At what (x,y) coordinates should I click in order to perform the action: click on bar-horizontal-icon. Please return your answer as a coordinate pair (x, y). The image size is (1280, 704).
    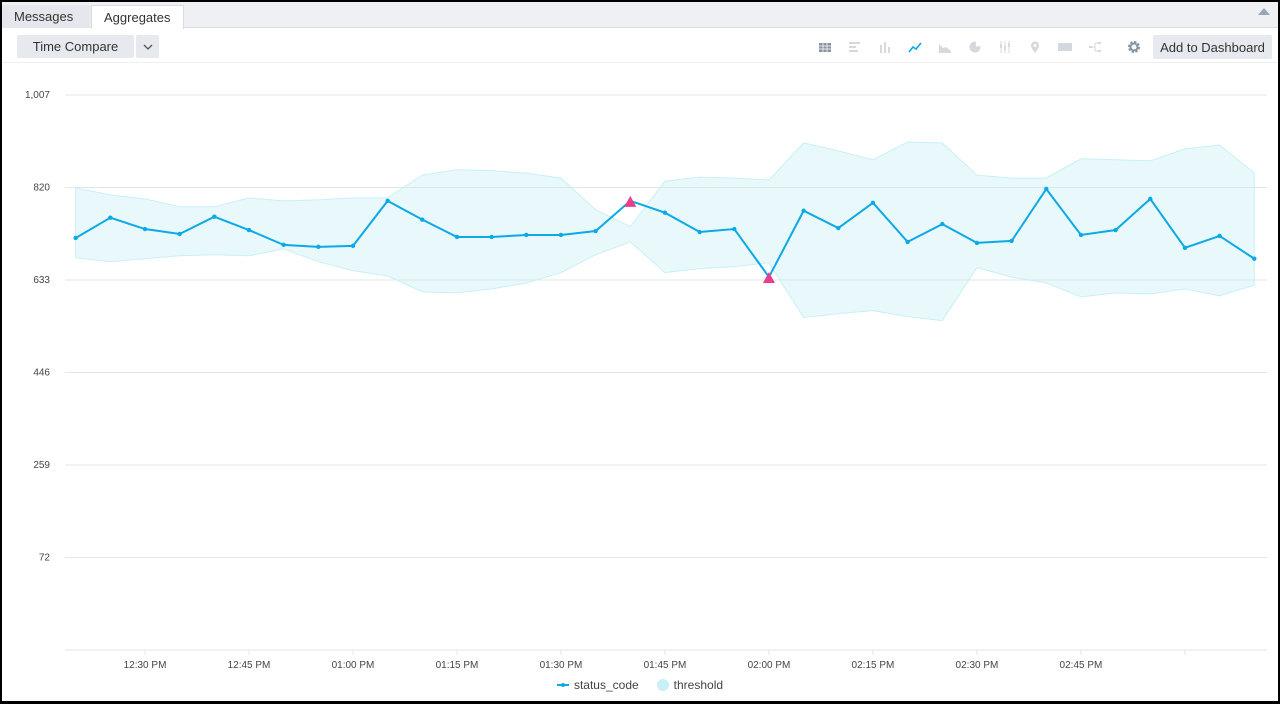
    Looking at the image, I should click on (855, 47).